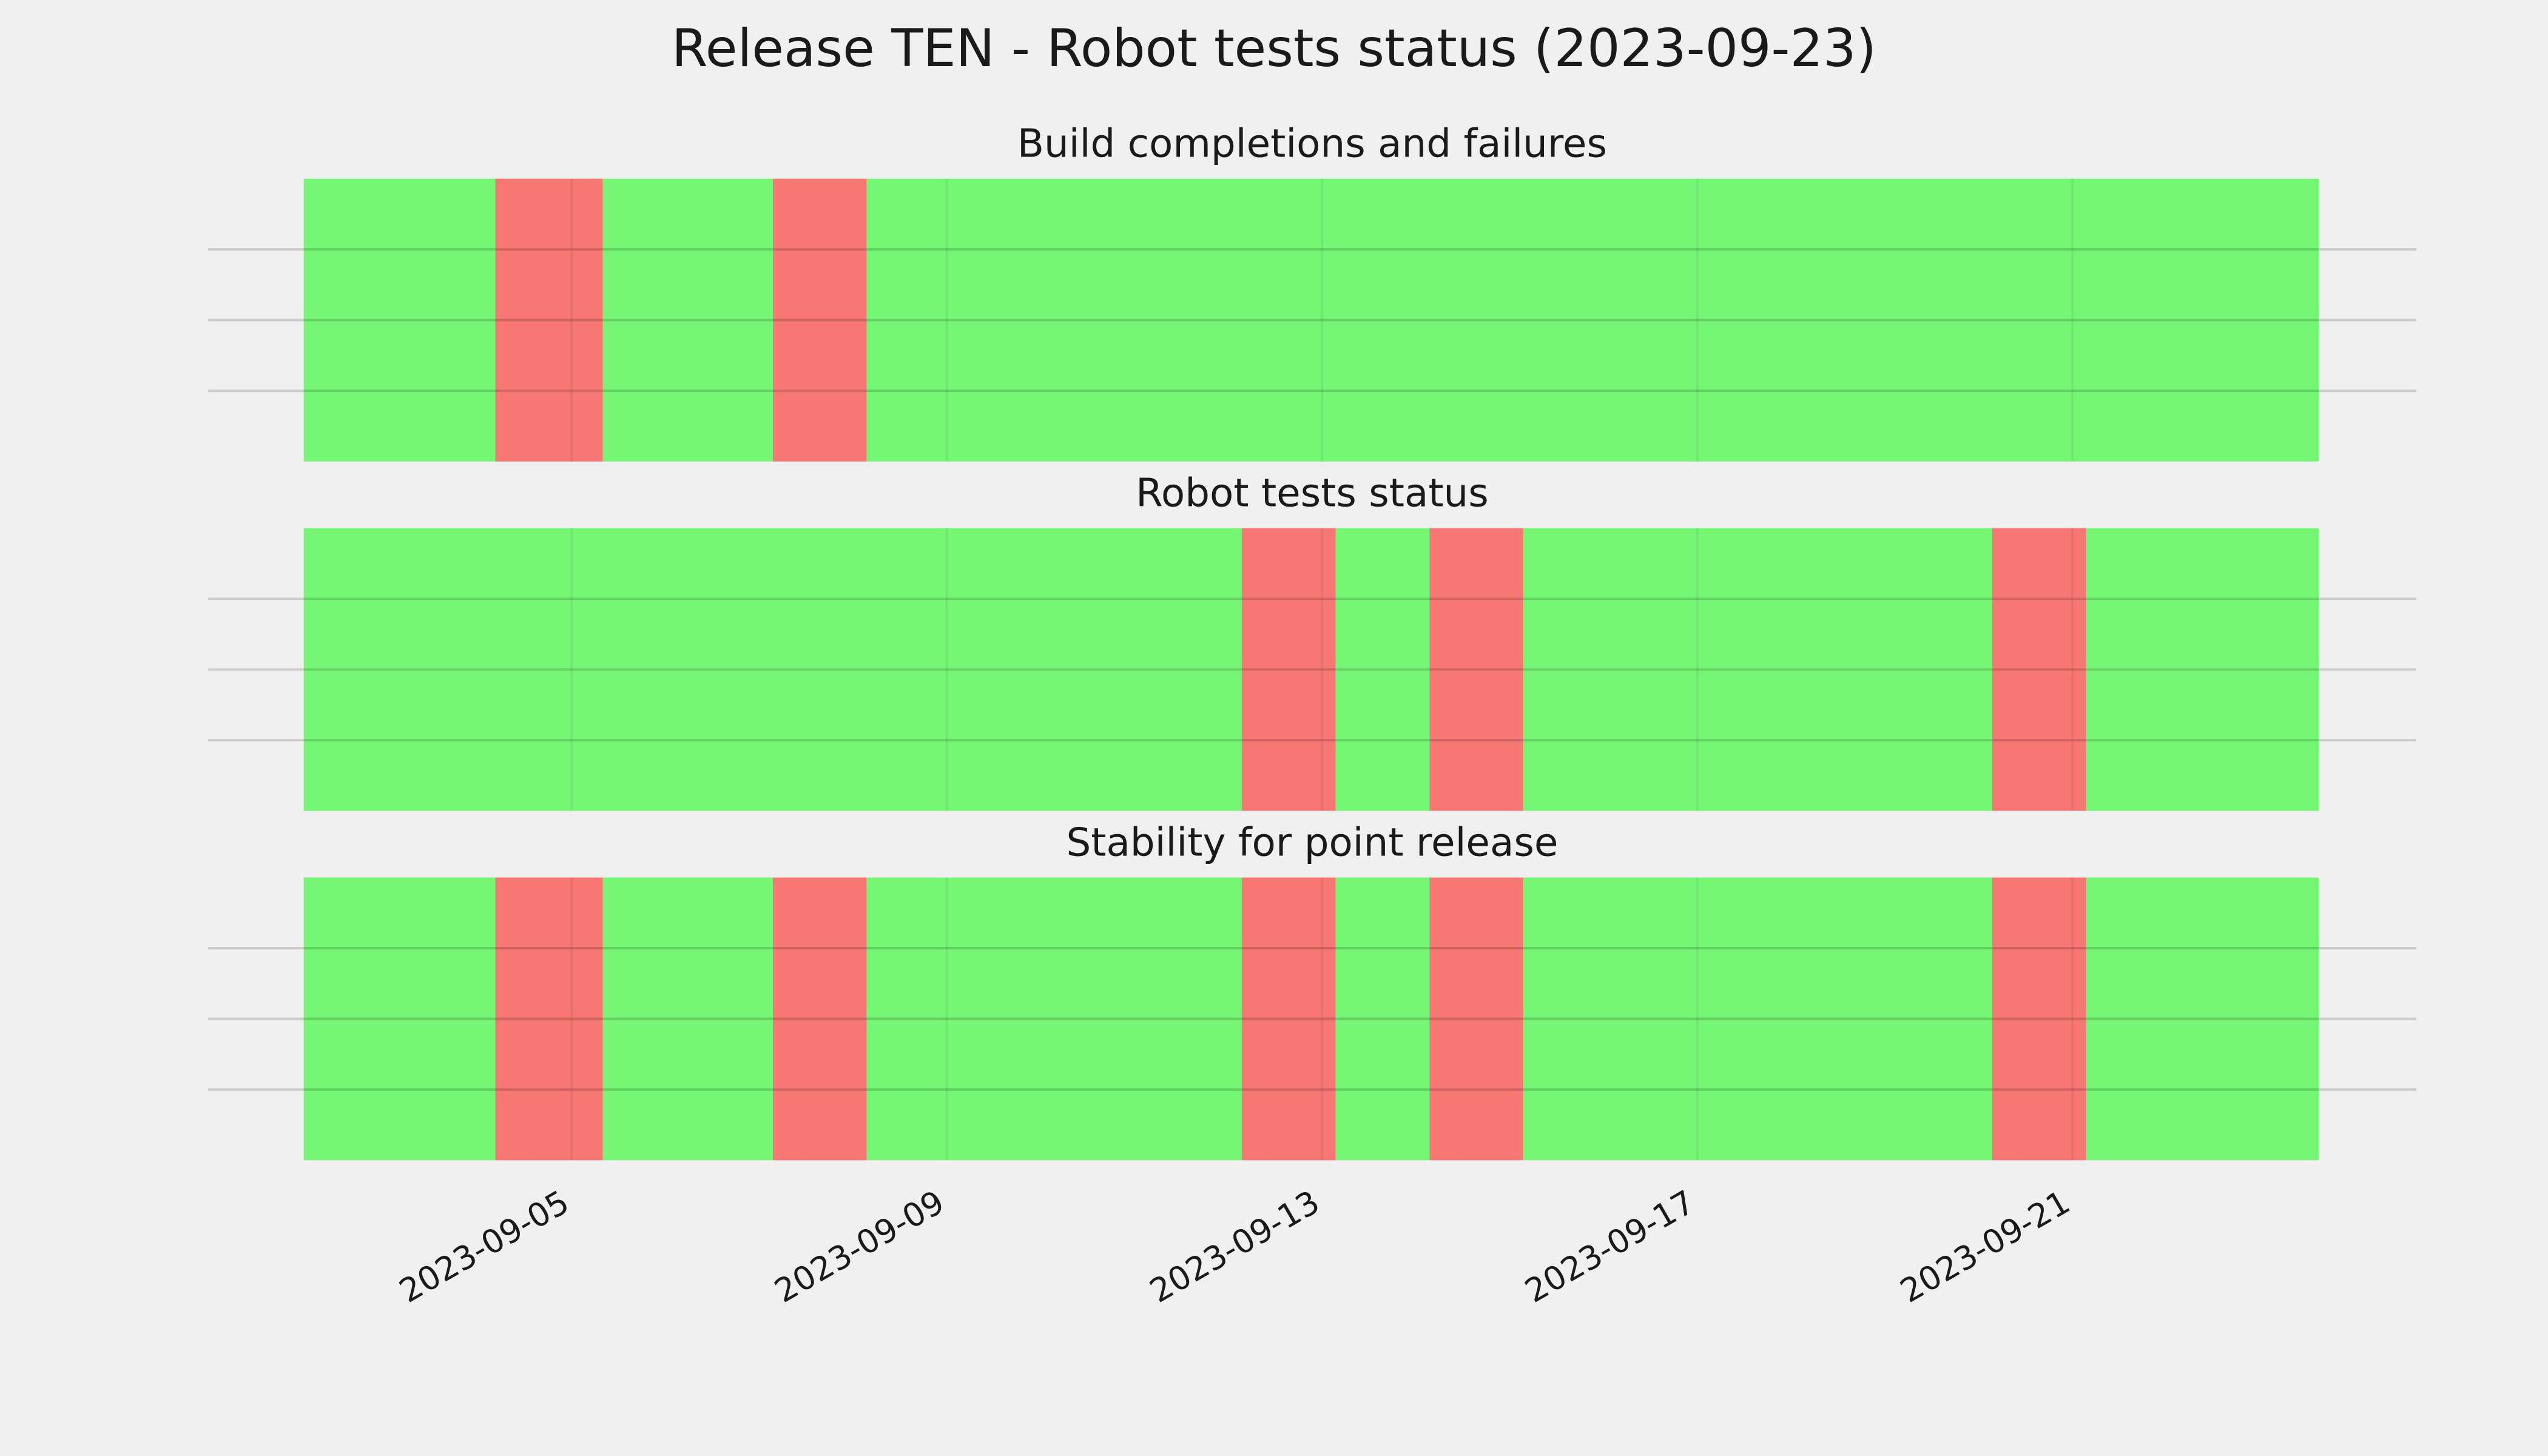 This screenshot has width=2548, height=1456. What do you see at coordinates (1312, 144) in the screenshot?
I see `subplot-title: Build completions and failures` at bounding box center [1312, 144].